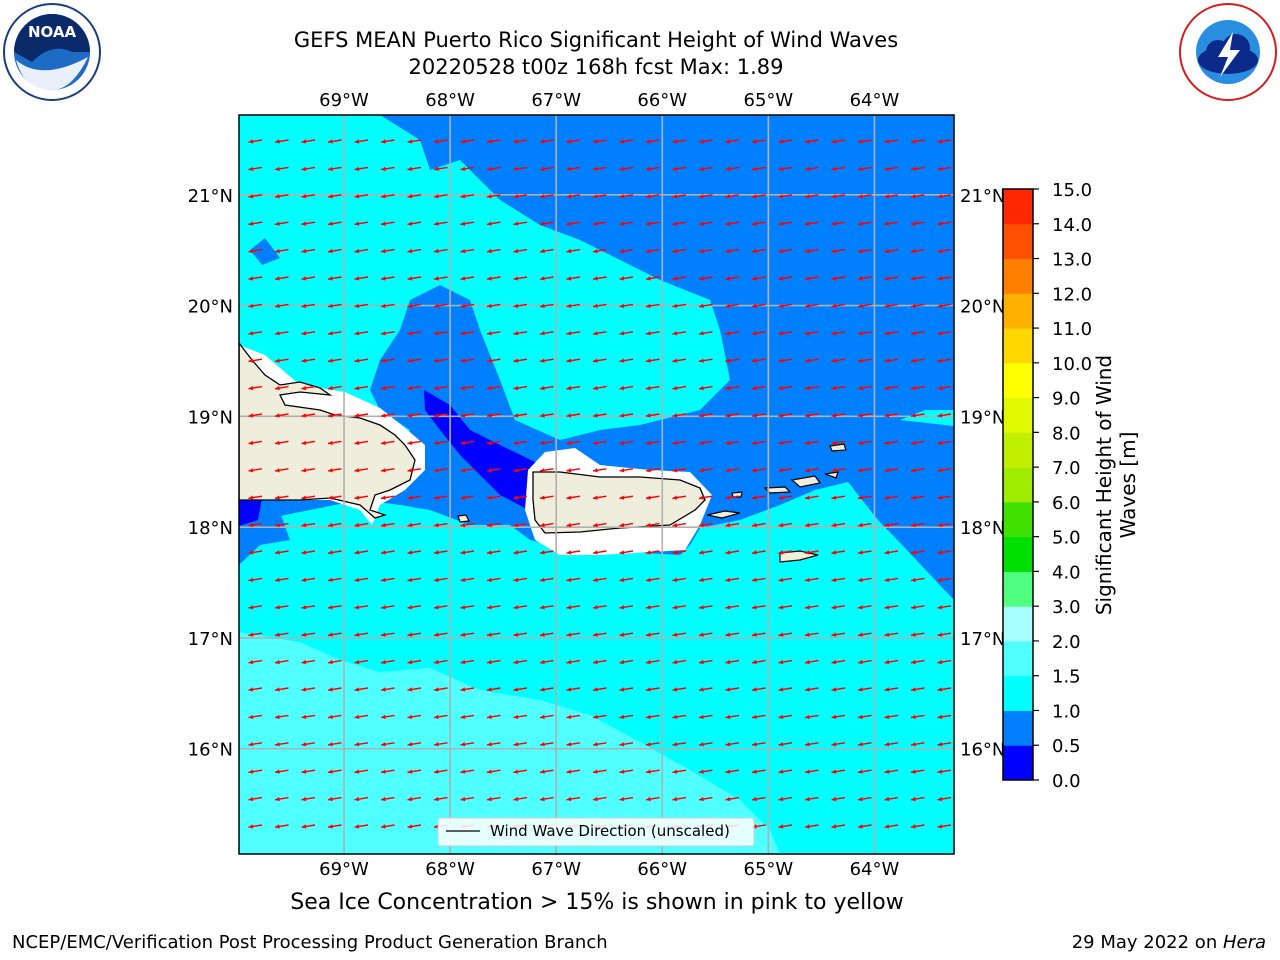  I want to click on lon-tick-label-bottom: 69°W, so click(344, 869).